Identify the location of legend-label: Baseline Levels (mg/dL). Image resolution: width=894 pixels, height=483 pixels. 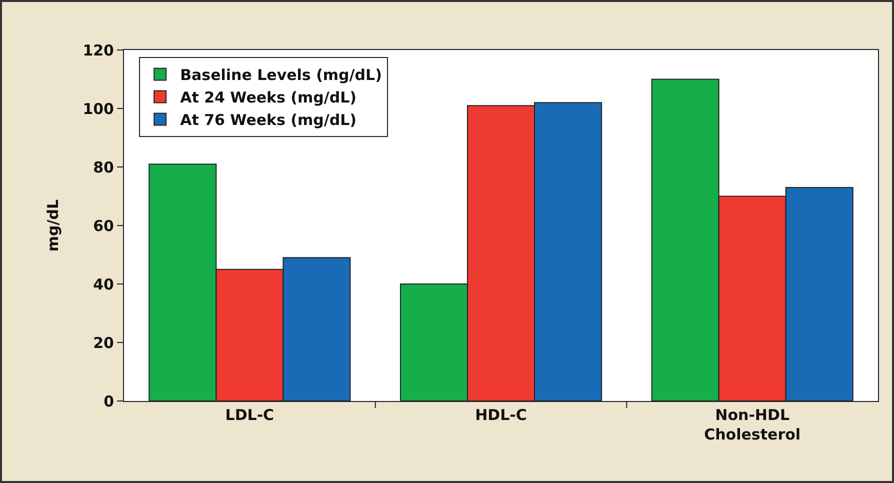
(281, 75).